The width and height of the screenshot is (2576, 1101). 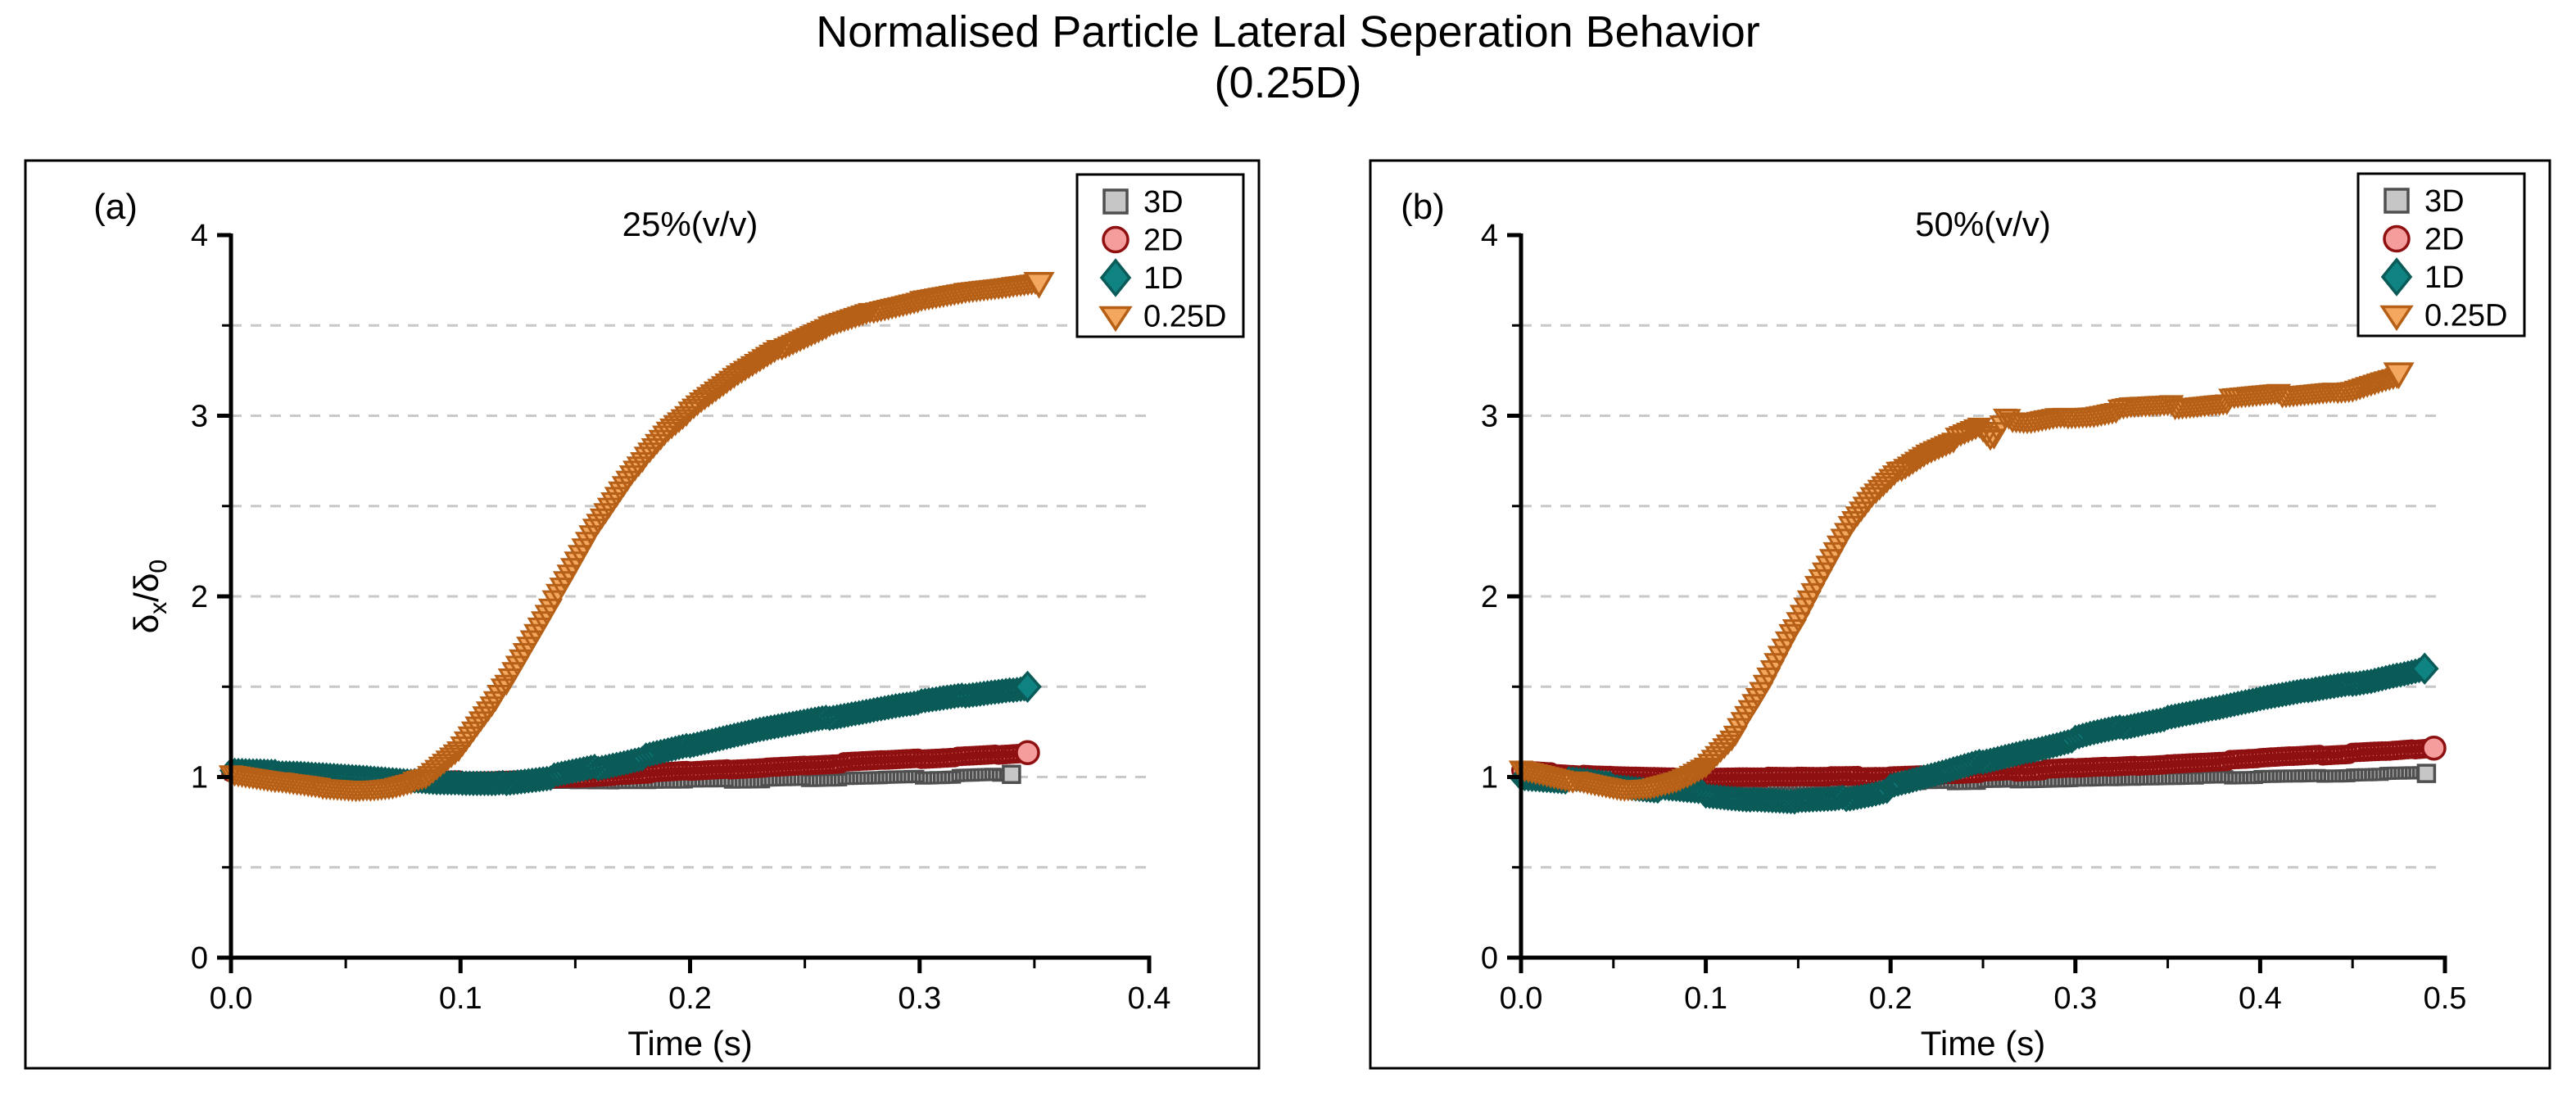 What do you see at coordinates (1423, 207) in the screenshot?
I see `panel-letter: (b)` at bounding box center [1423, 207].